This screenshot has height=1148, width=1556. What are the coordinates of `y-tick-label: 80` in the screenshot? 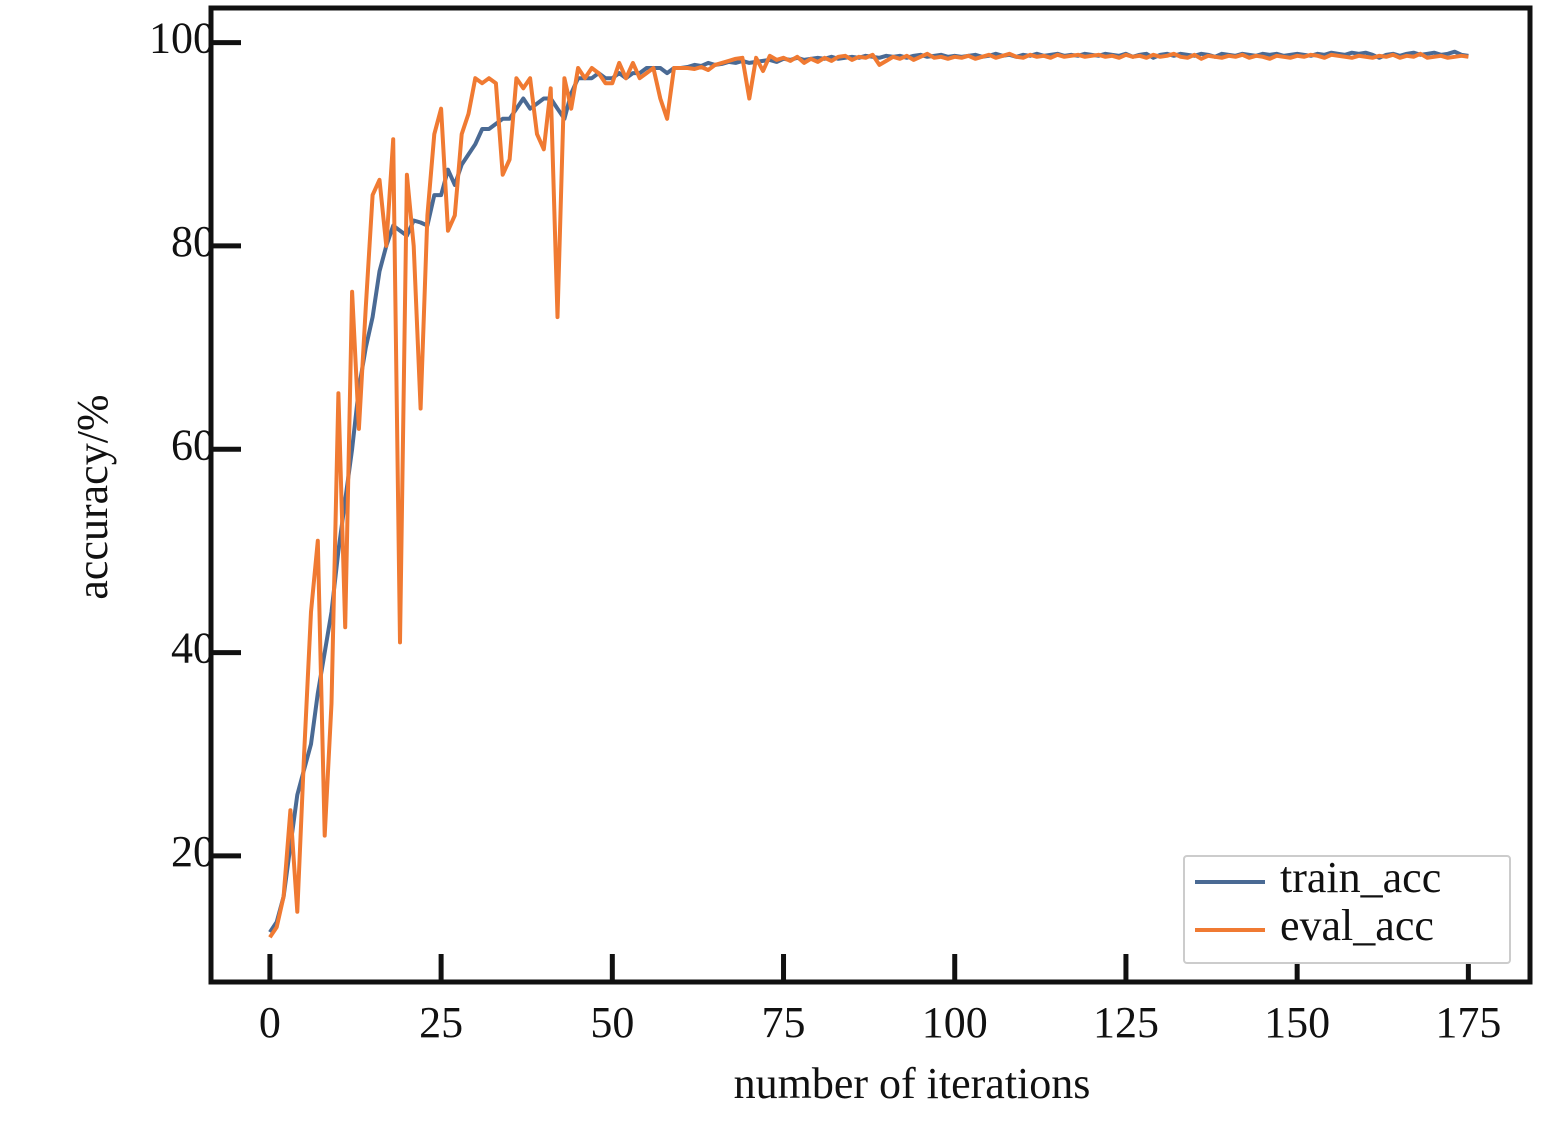 It's located at (193, 241).